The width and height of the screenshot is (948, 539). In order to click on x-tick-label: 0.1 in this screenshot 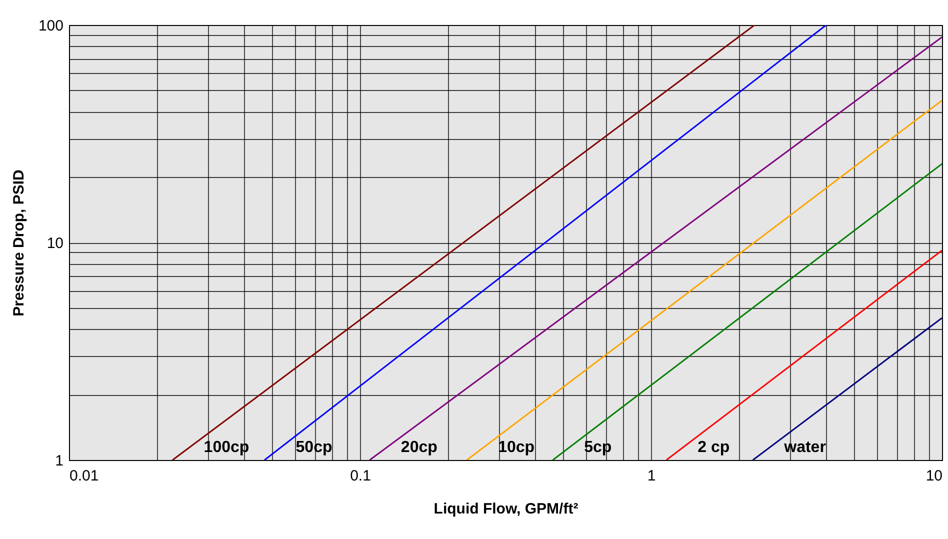, I will do `click(360, 476)`.